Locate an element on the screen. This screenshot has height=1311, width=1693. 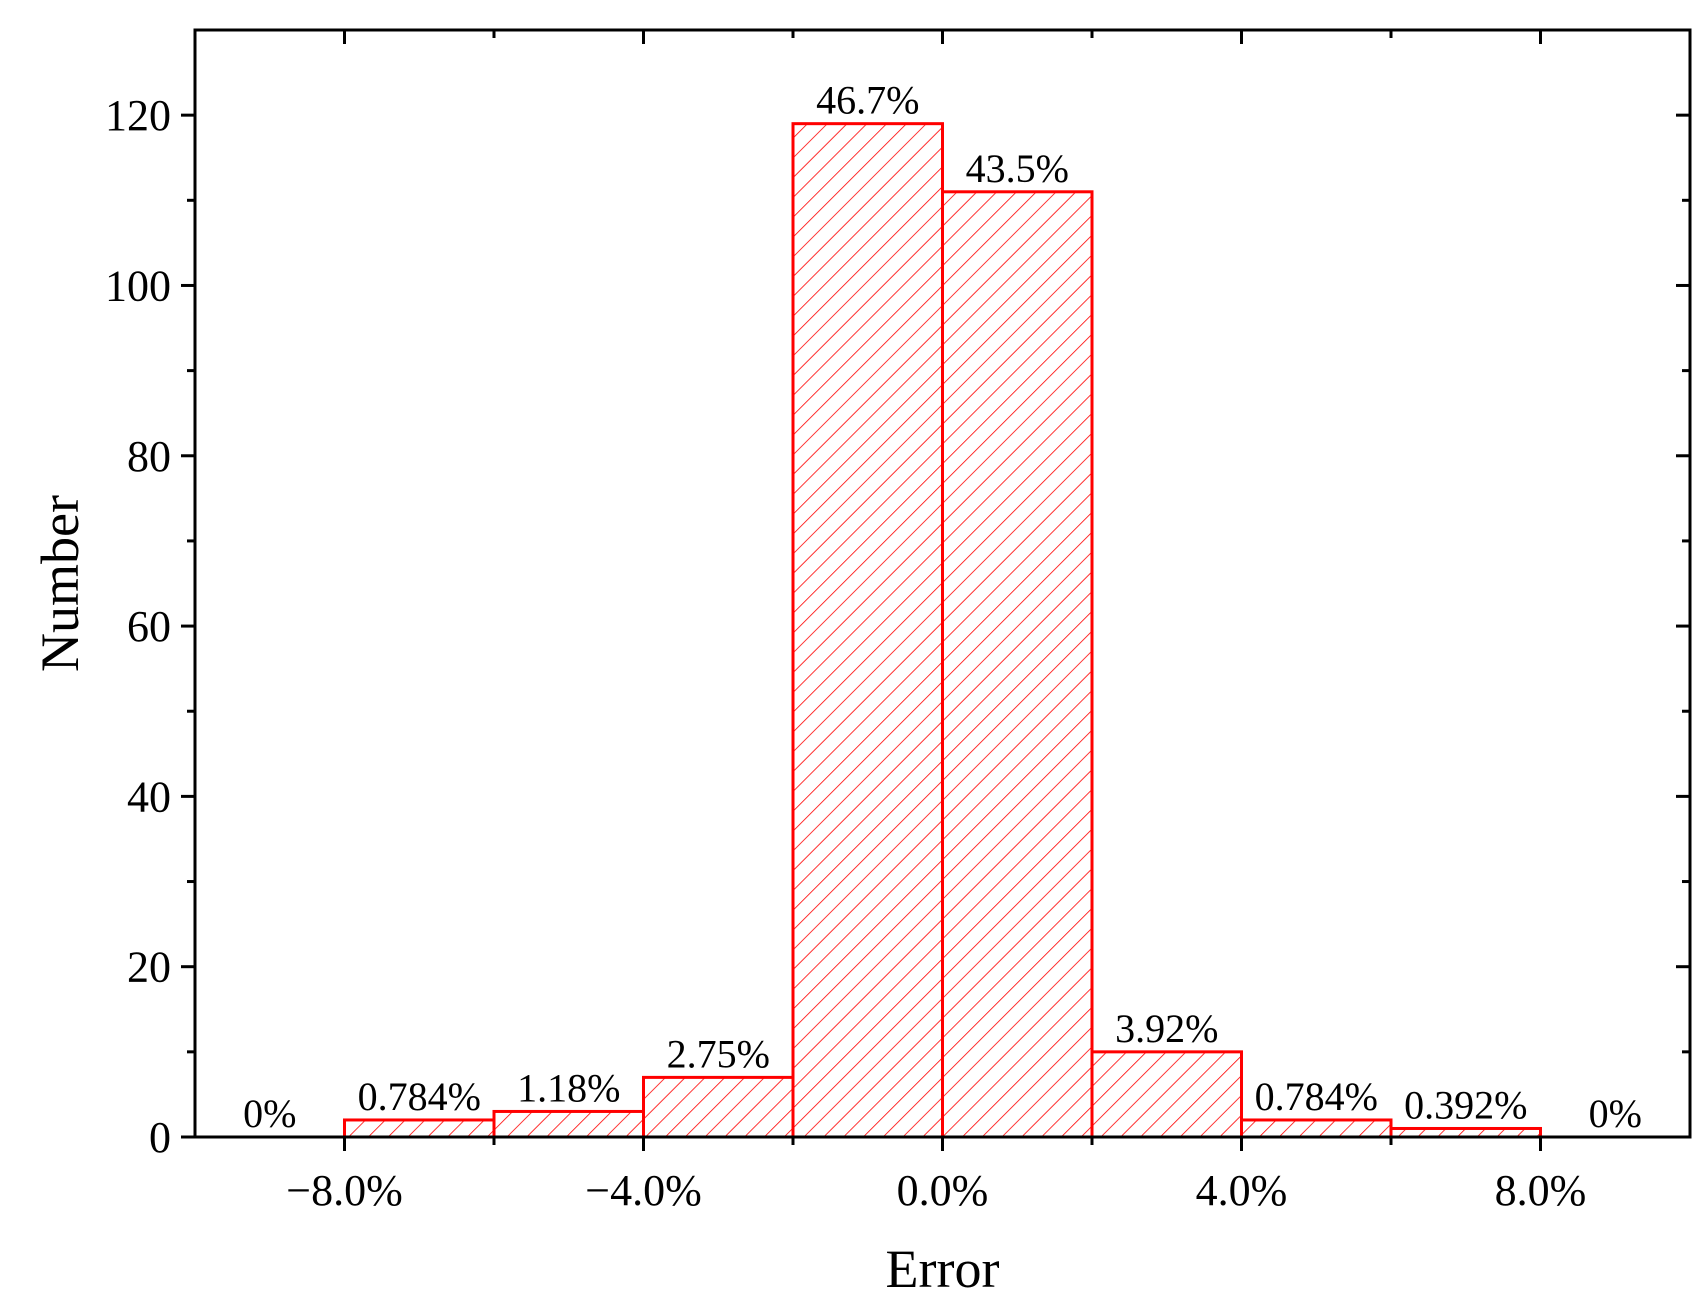
bar-percent-label-9: 0% is located at coordinates (1615, 1113).